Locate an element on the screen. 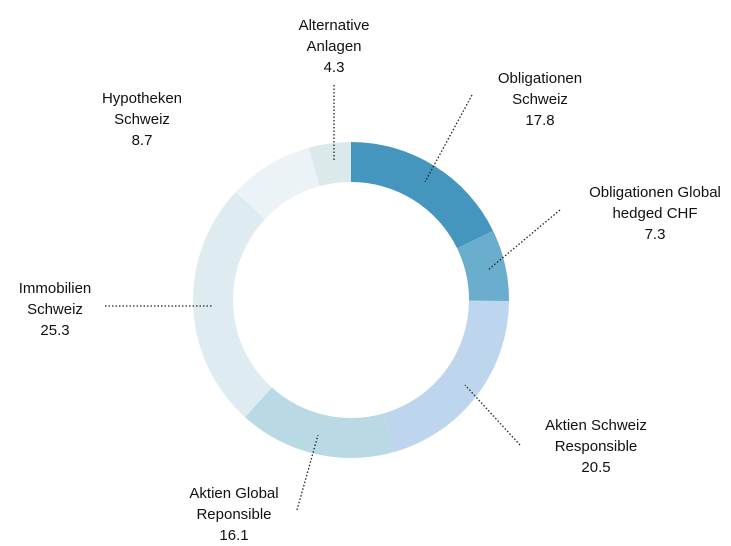  category-name: Obligationen Global hedged CHF is located at coordinates (652, 203).